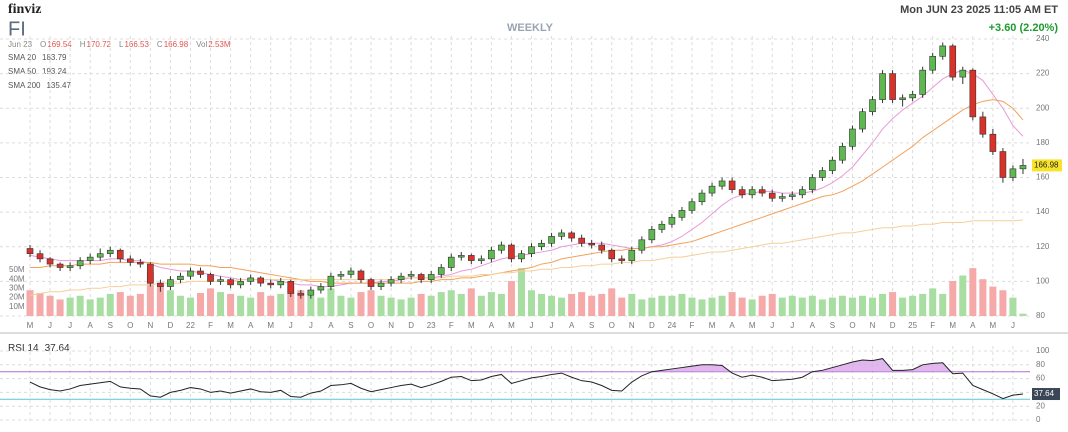  I want to click on last-price-label: 166.98, so click(1046, 165).